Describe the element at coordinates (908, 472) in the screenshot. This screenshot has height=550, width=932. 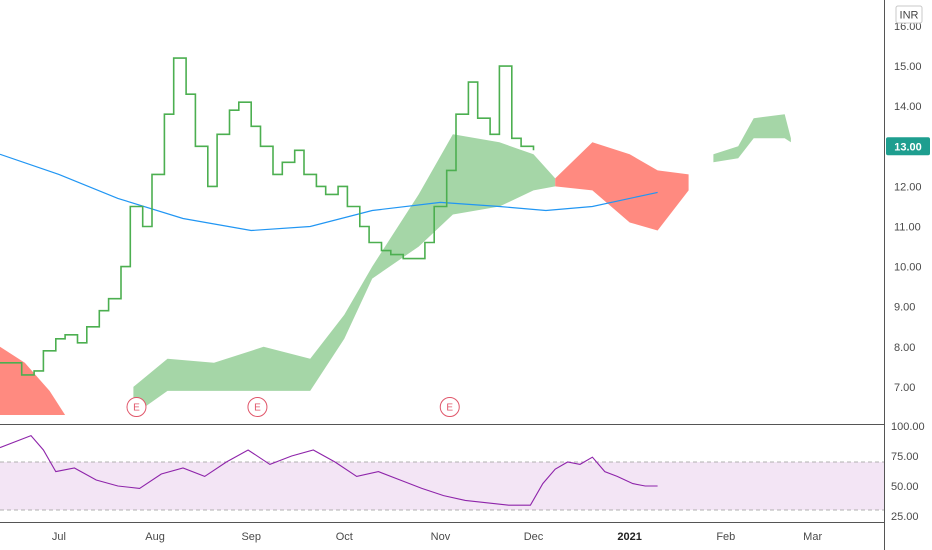
I see `rsi-axis: 25.00 50.00 75.00 100.00` at that location.